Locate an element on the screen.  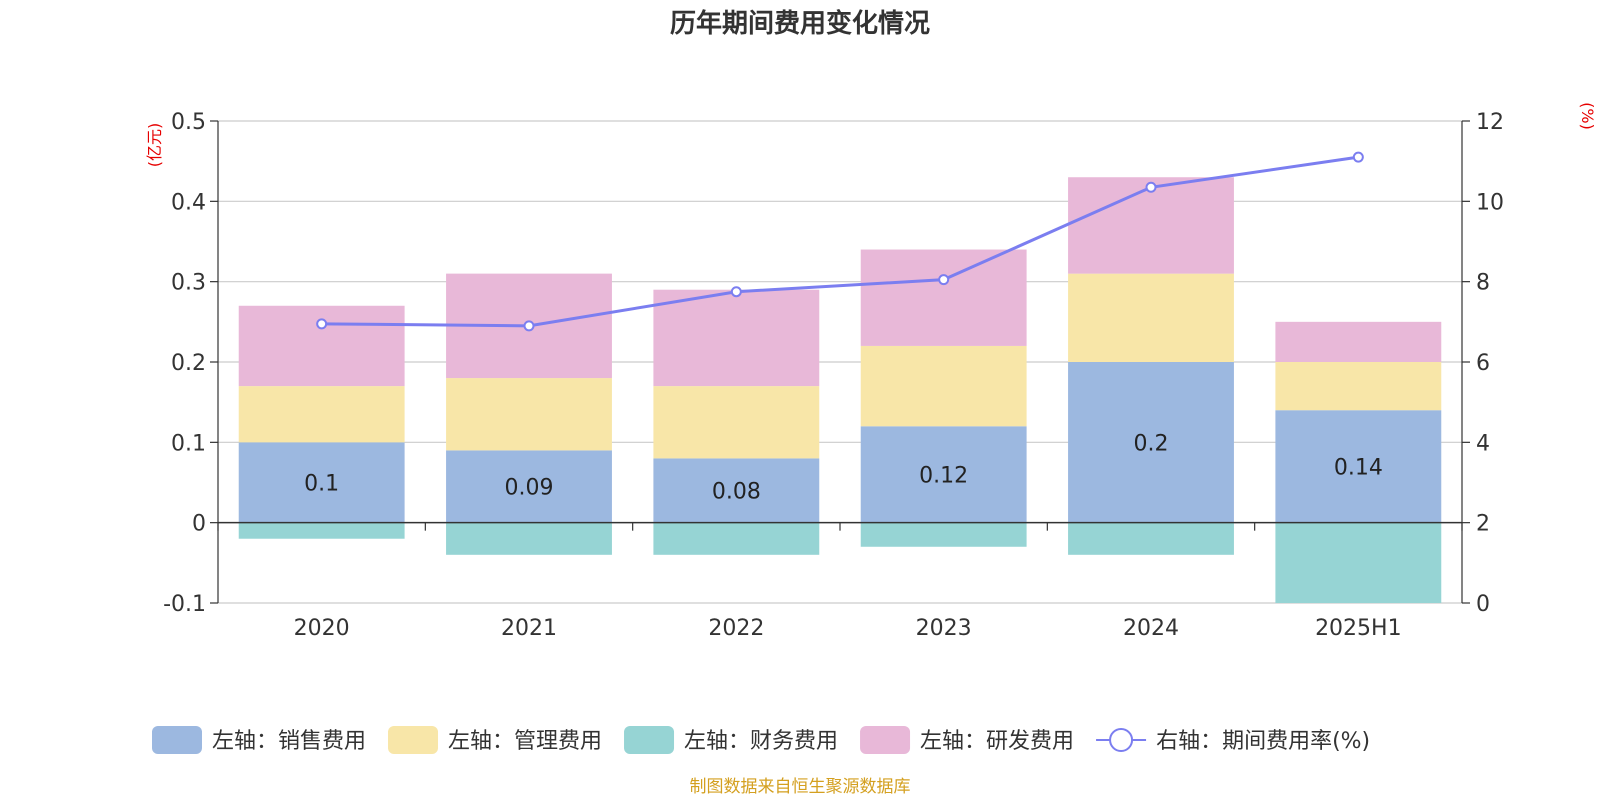
right-tick-label: 8 is located at coordinates (1483, 283).